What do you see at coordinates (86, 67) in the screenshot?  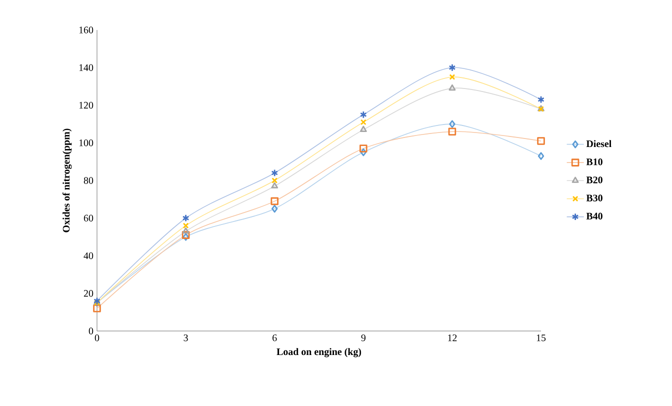 I see `y-tick-label: 140` at bounding box center [86, 67].